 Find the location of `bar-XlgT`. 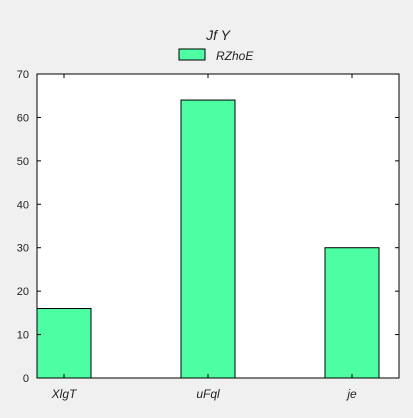

bar-XlgT is located at coordinates (64, 343).